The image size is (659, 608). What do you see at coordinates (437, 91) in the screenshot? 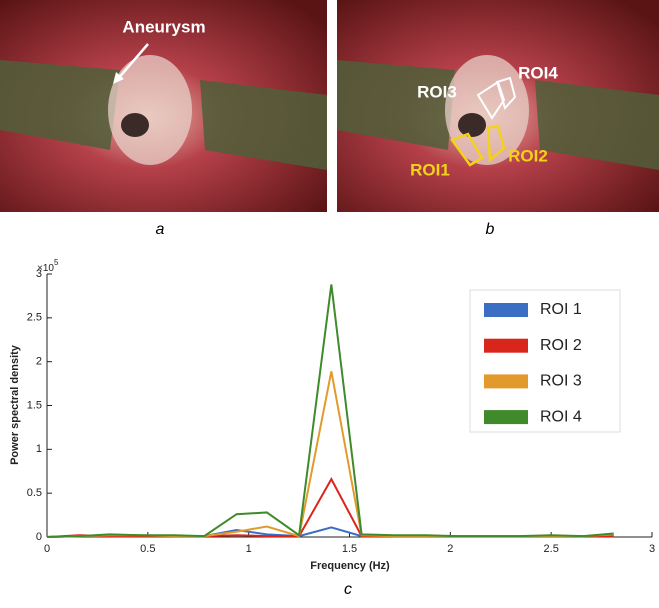
I see `annotation: ROI3` at bounding box center [437, 91].